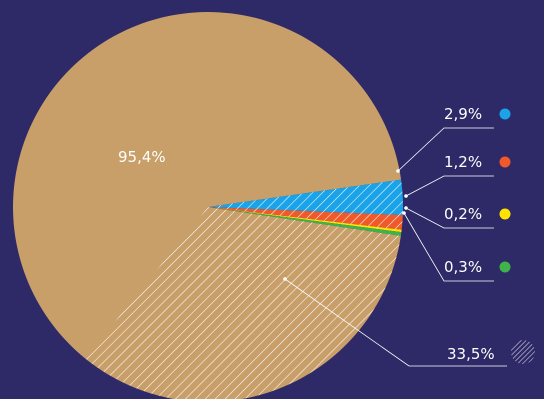 The width and height of the screenshot is (544, 399). Describe the element at coordinates (463, 267) in the screenshot. I see `slice-label: 0,3%` at that location.